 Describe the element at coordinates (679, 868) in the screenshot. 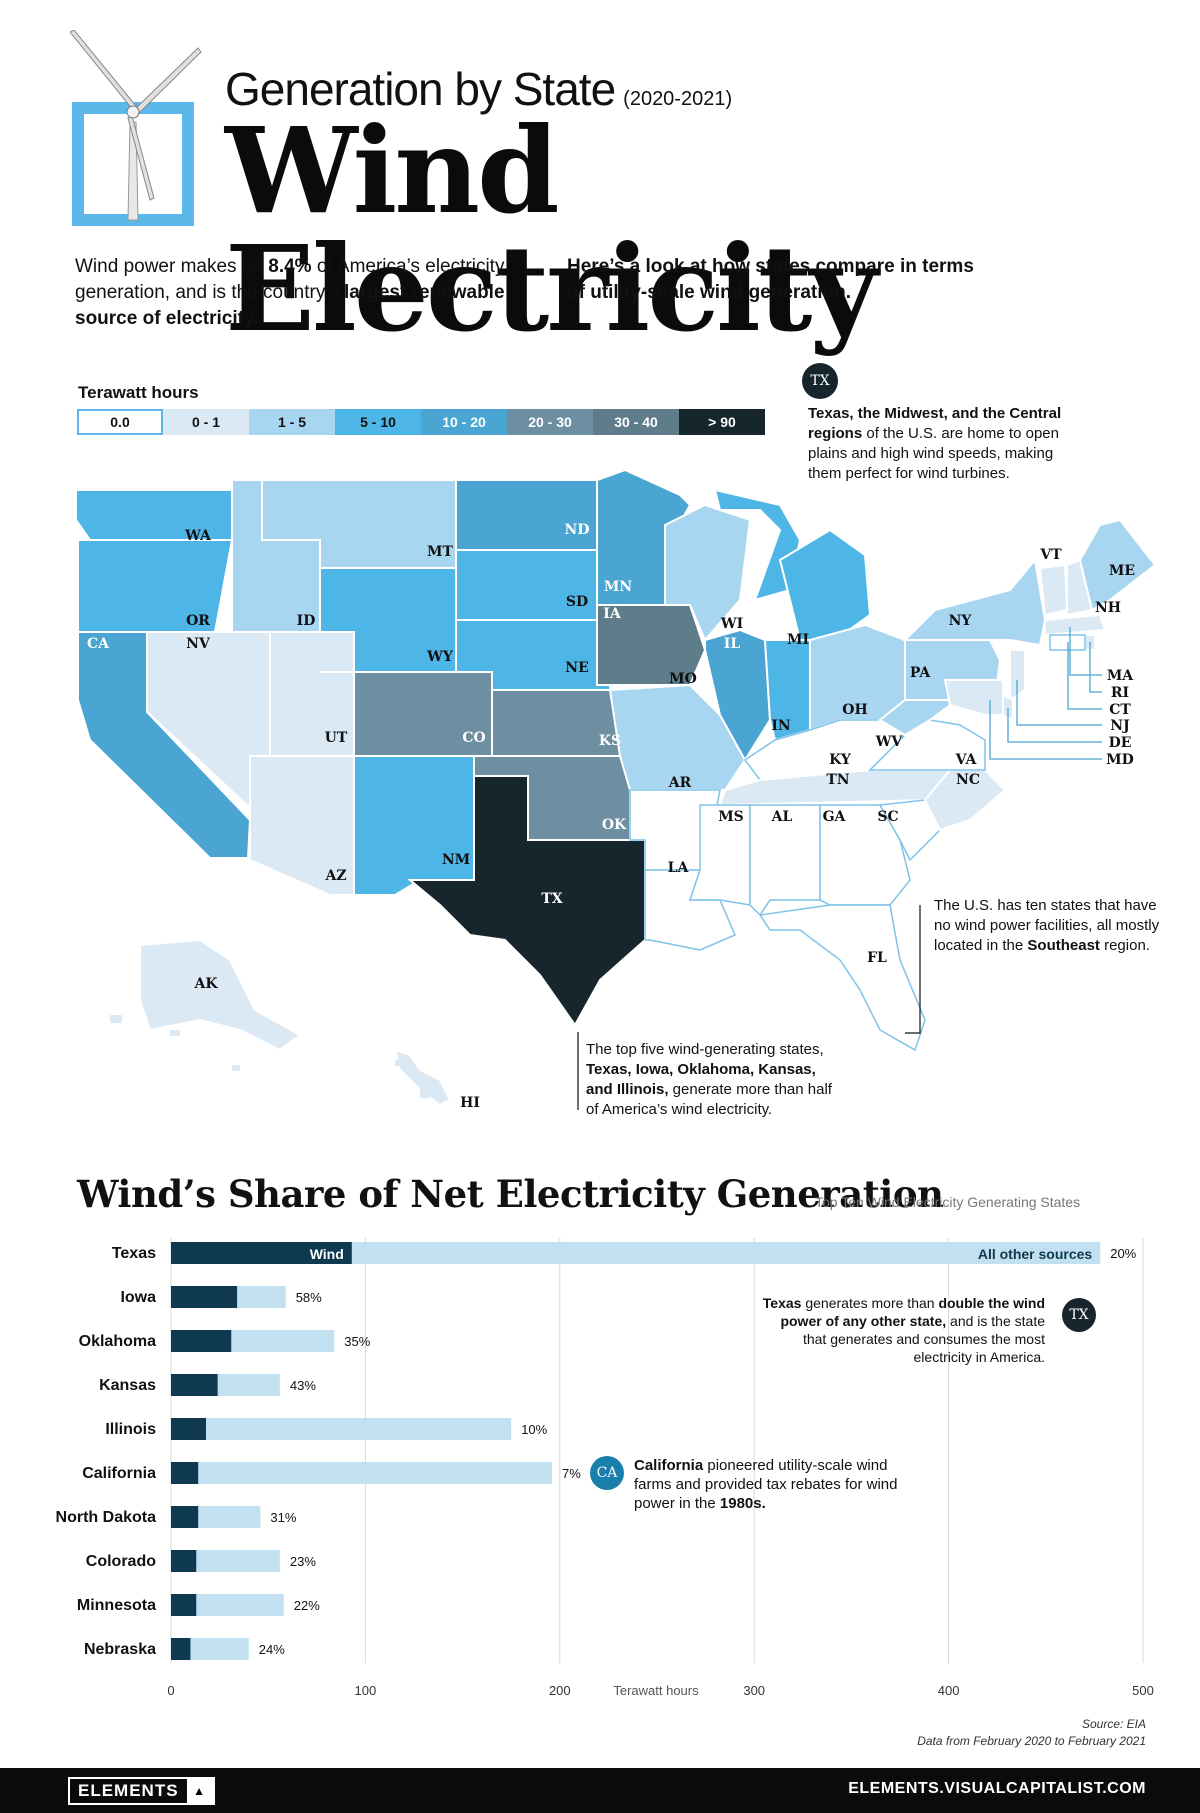

I see `state-label-la: LA` at that location.